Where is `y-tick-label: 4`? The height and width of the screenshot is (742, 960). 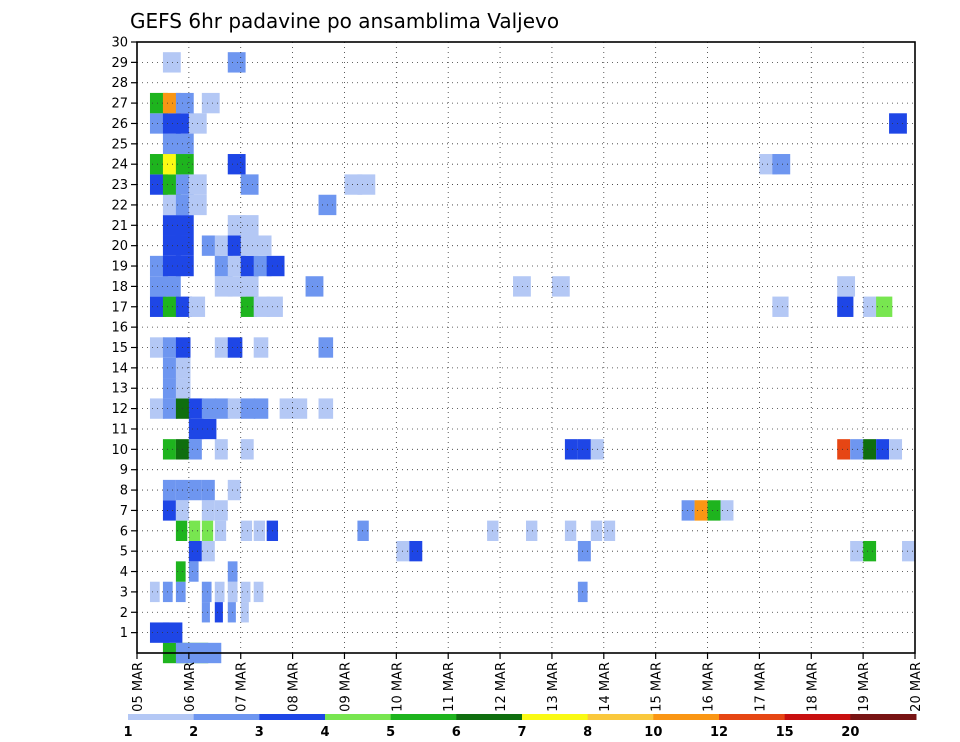
y-tick-label: 4 is located at coordinates (124, 572).